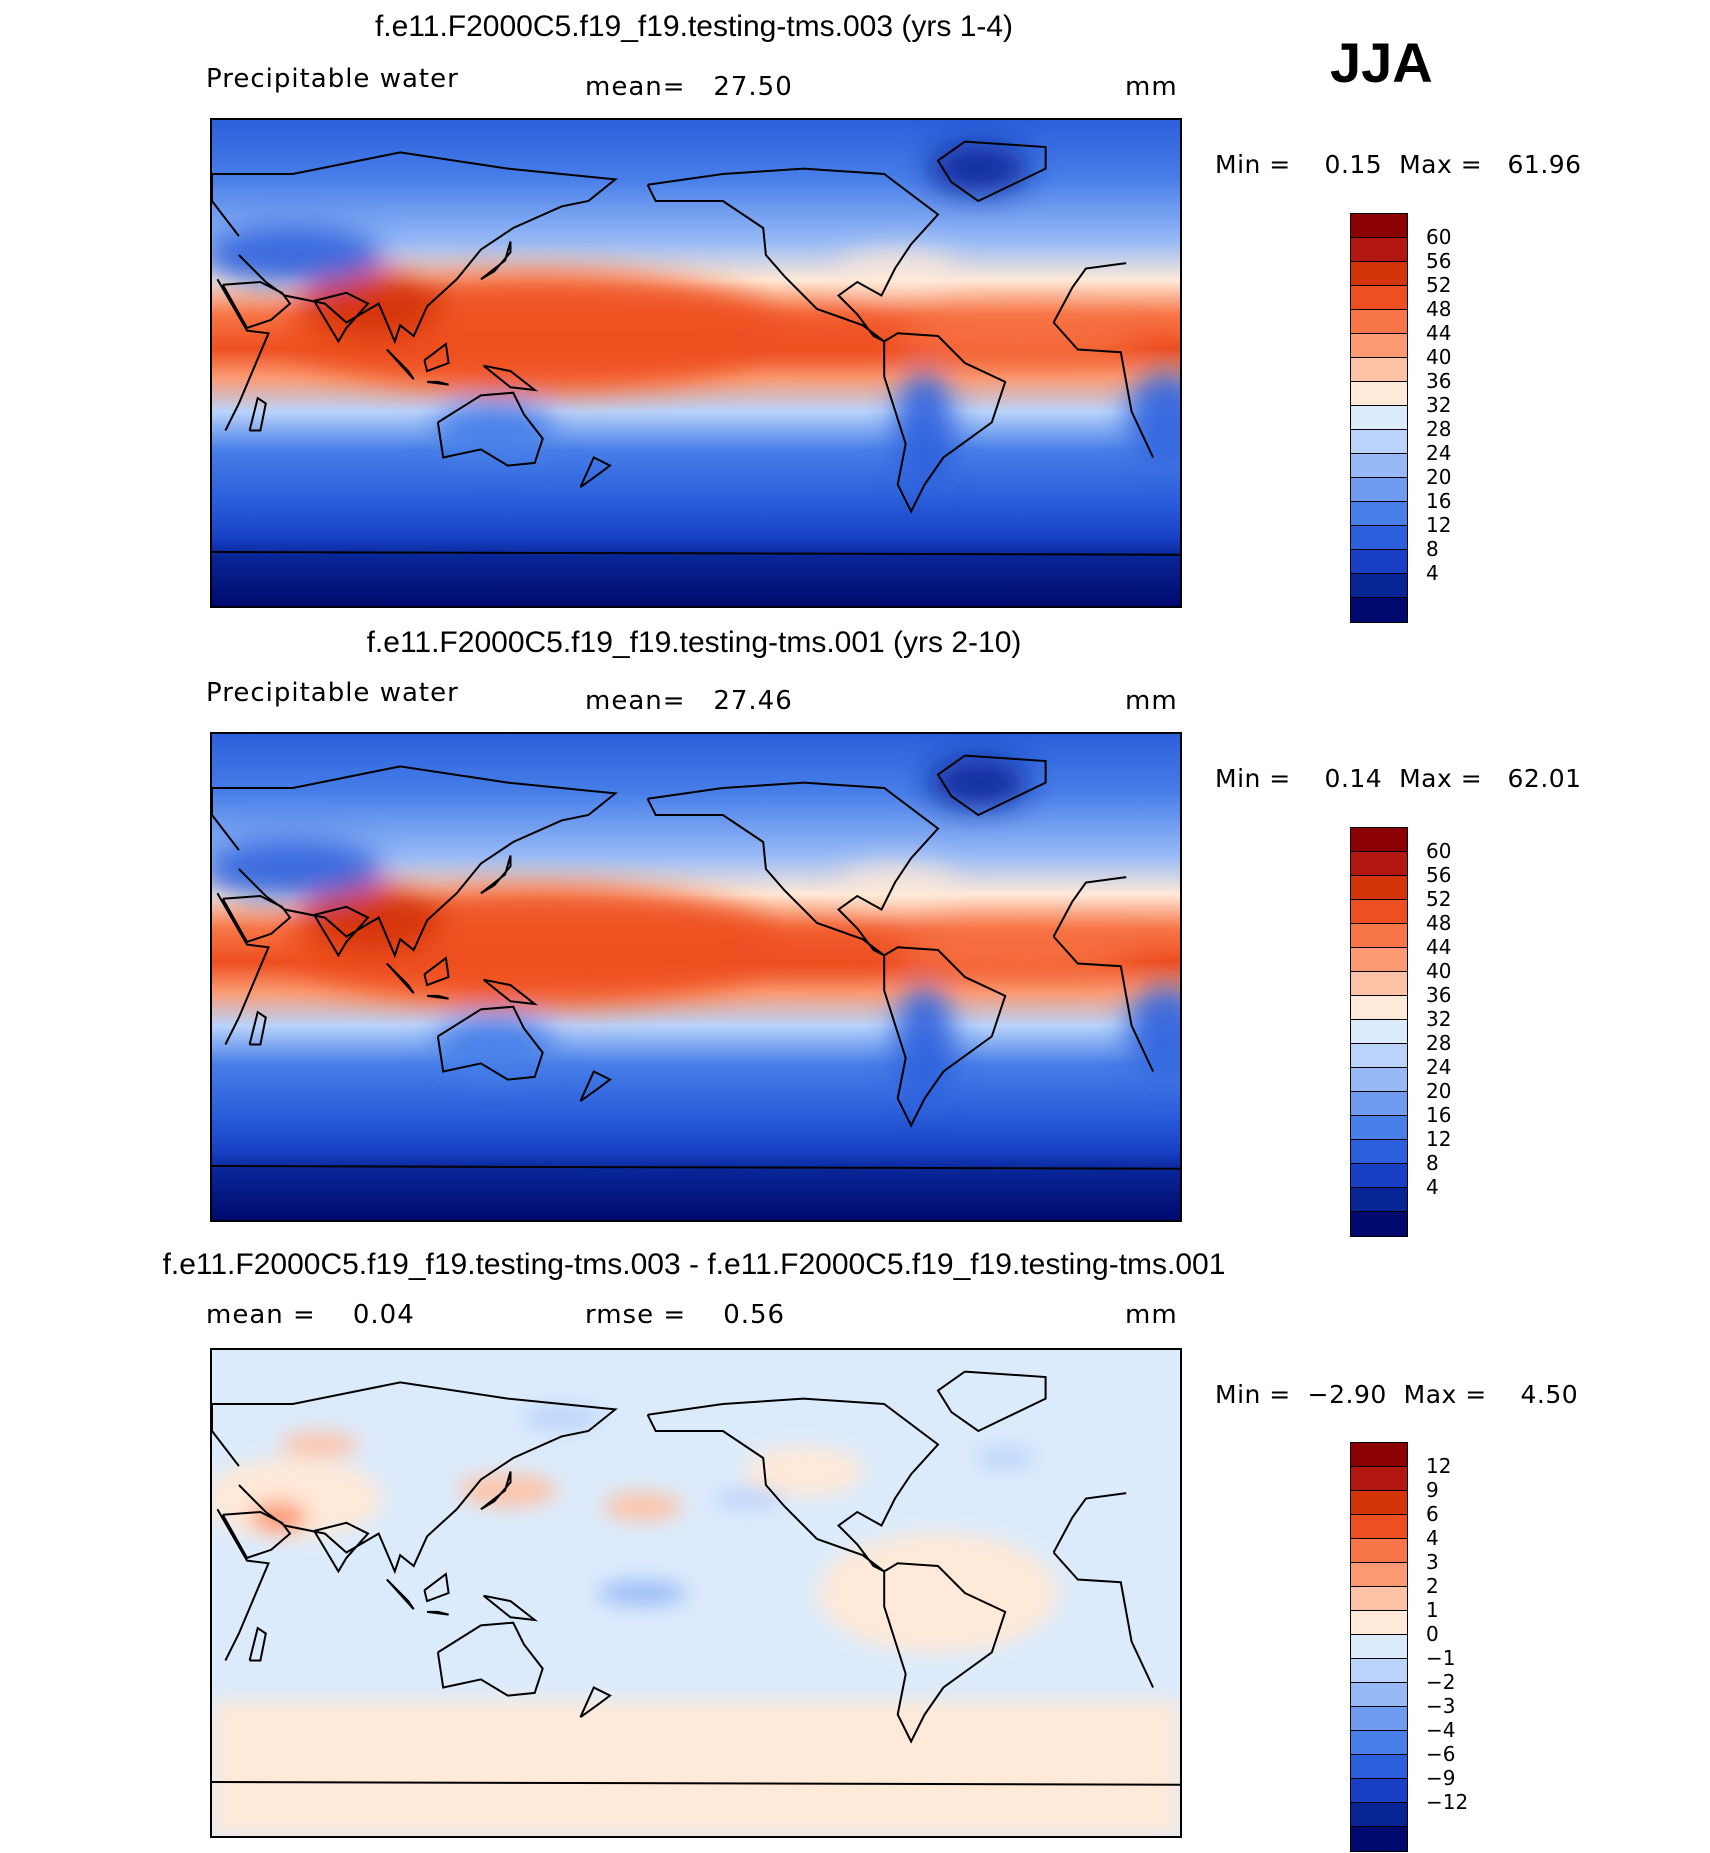 The width and height of the screenshot is (1710, 1853). Describe the element at coordinates (310, 1315) in the screenshot. I see `panel-3-mean-label: mean = 0.04` at that location.